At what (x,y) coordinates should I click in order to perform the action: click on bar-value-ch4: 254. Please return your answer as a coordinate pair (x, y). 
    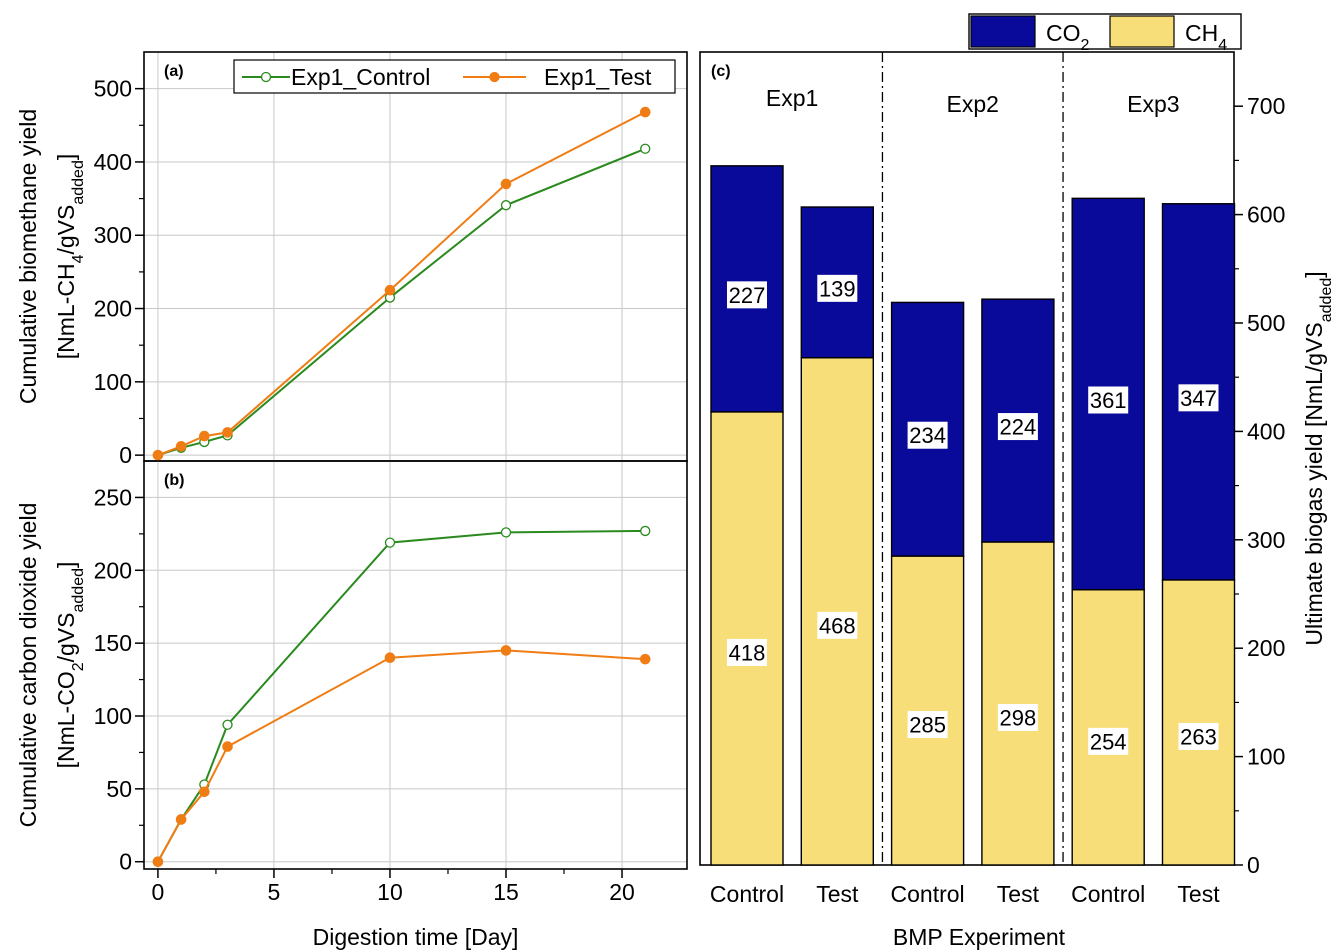
    Looking at the image, I should click on (1108, 741).